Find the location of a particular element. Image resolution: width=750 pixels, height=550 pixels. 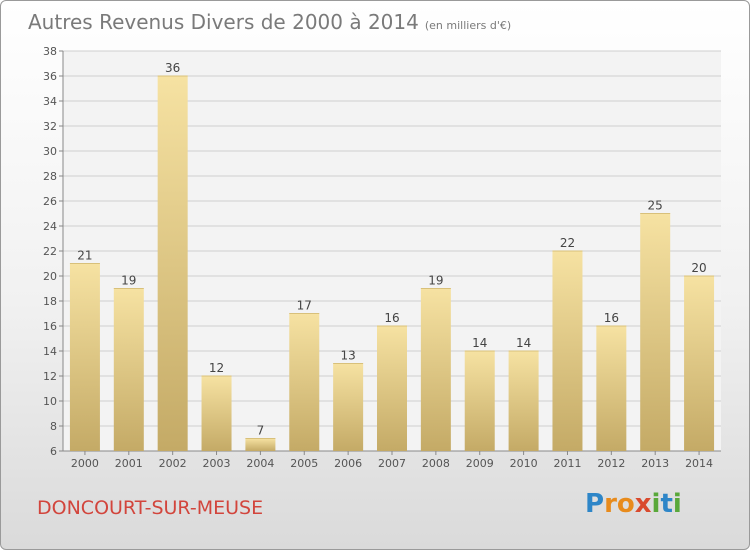

x-tick-label: 2008 is located at coordinates (436, 463).